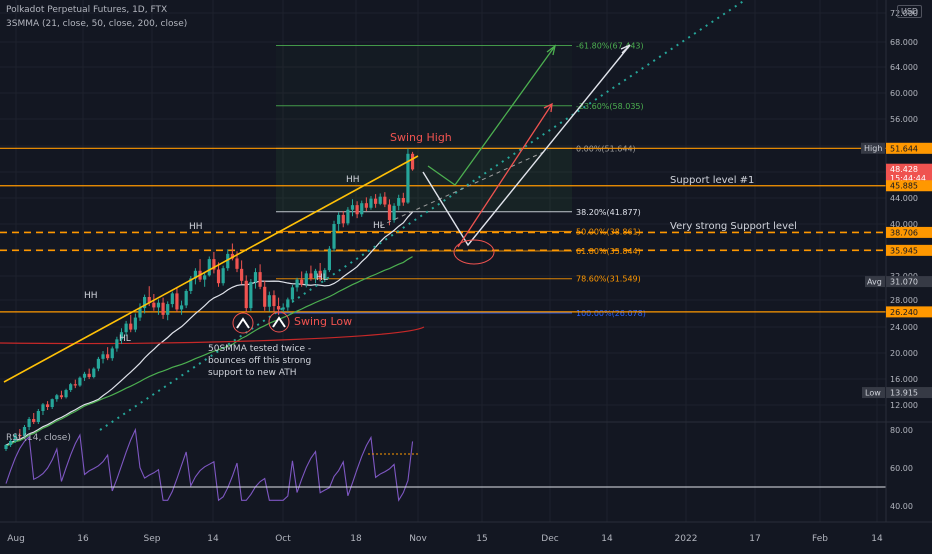 The width and height of the screenshot is (932, 554). I want to click on price-tick: 20.000, so click(904, 353).